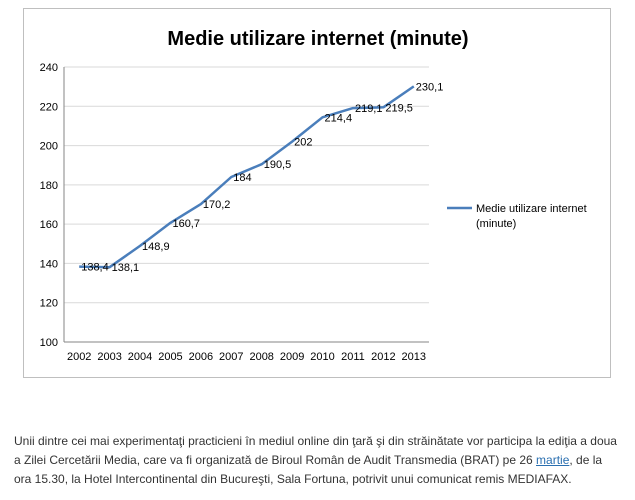  What do you see at coordinates (278, 165) in the screenshot?
I see `data-label: 190,5` at bounding box center [278, 165].